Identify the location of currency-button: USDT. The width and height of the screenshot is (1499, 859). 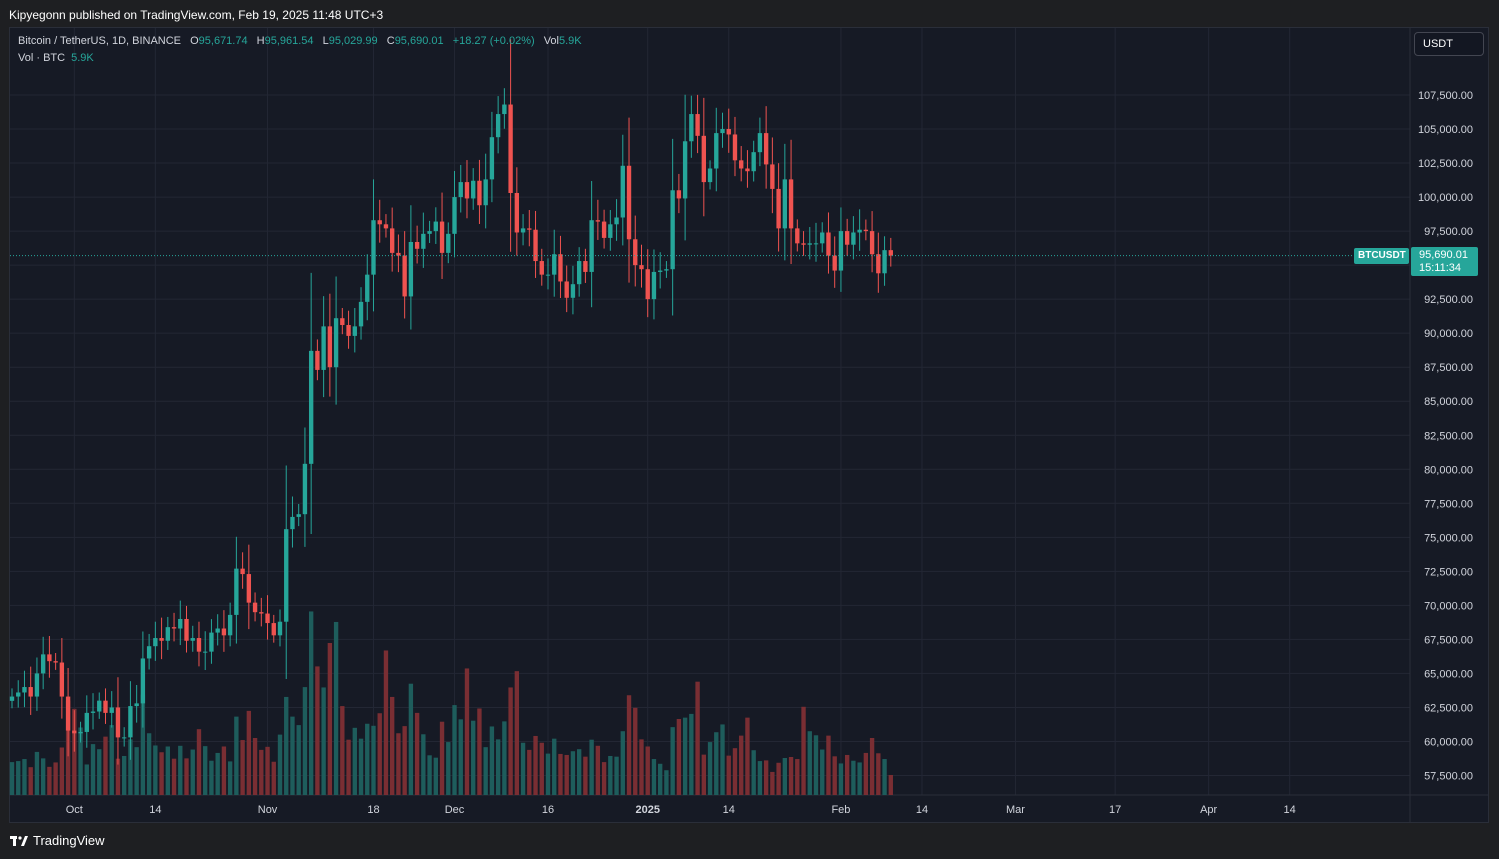
(1449, 44).